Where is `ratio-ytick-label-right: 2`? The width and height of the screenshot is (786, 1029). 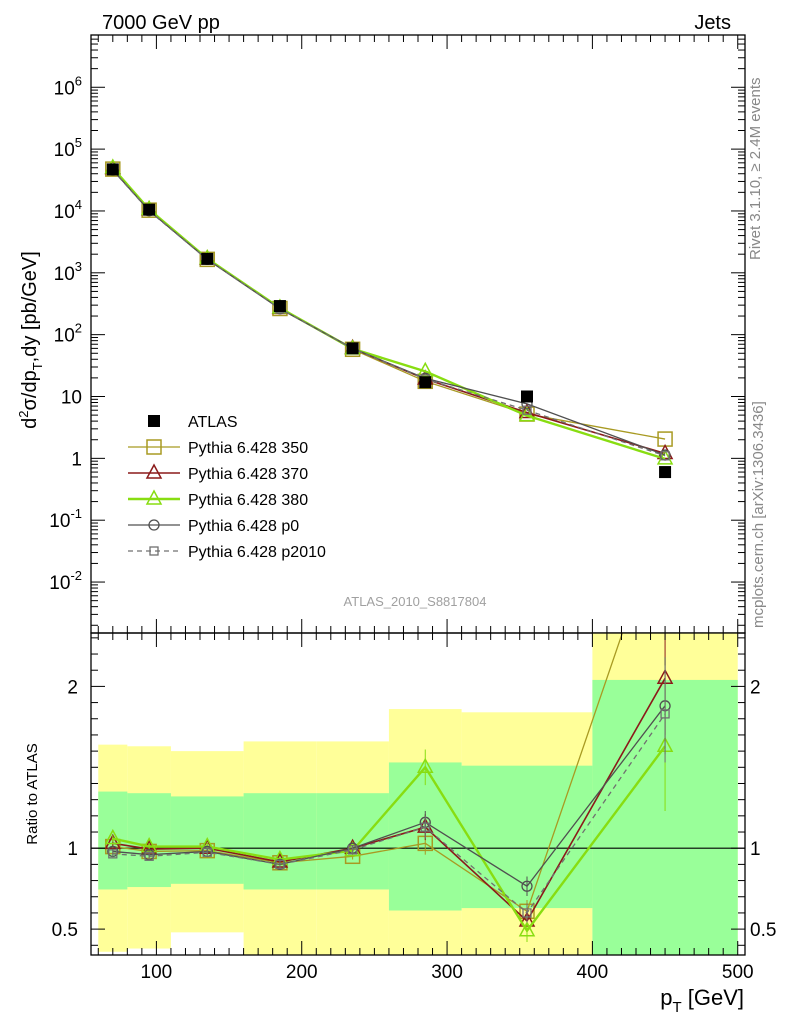
ratio-ytick-label-right: 2 is located at coordinates (755, 687).